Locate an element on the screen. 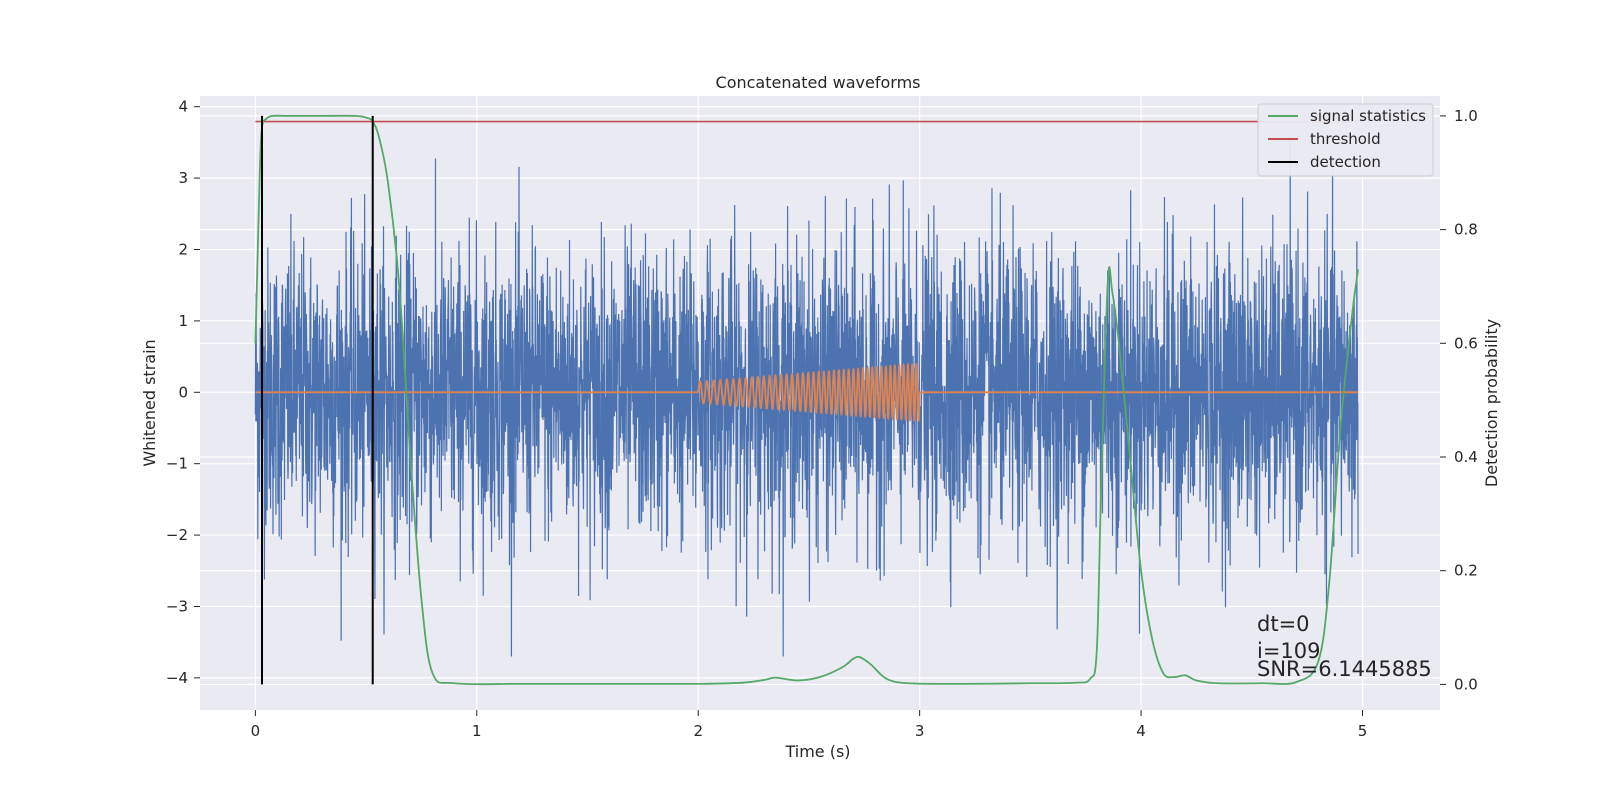  y-tick-label-7: 3 is located at coordinates (183, 178).